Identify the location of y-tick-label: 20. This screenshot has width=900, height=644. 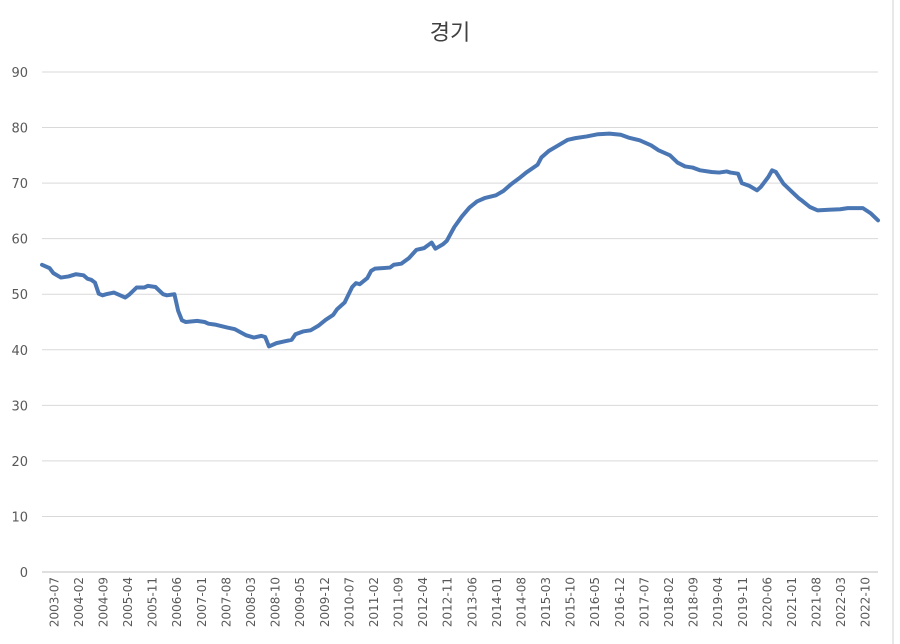
(19, 462).